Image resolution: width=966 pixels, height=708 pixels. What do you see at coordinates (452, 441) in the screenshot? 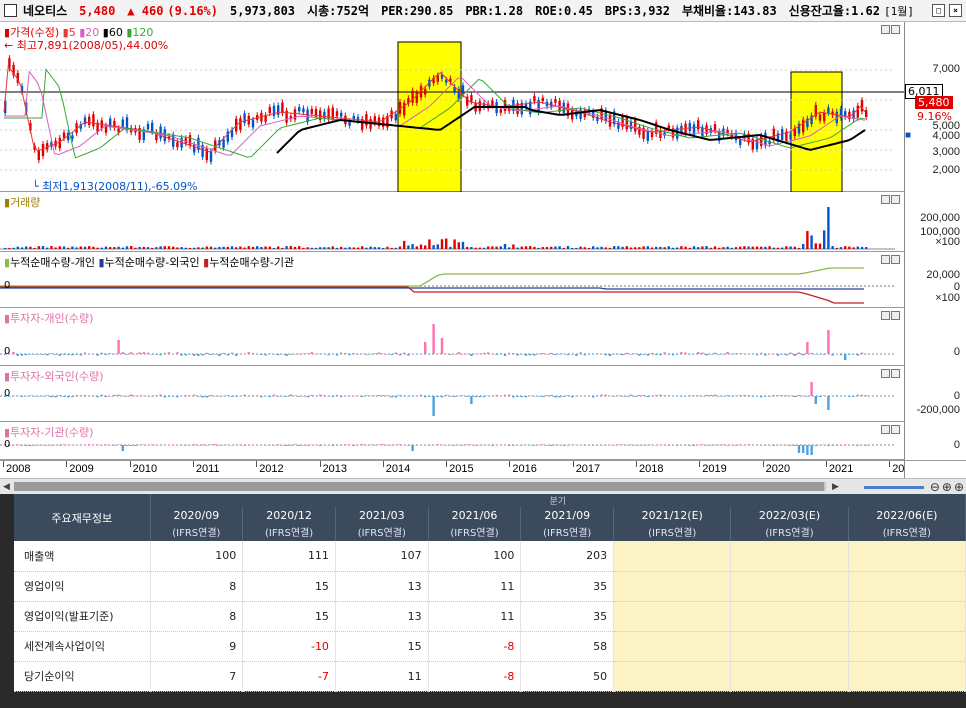
I see `institution-pane: ▮투자자-기관(수량) 0` at bounding box center [452, 441].